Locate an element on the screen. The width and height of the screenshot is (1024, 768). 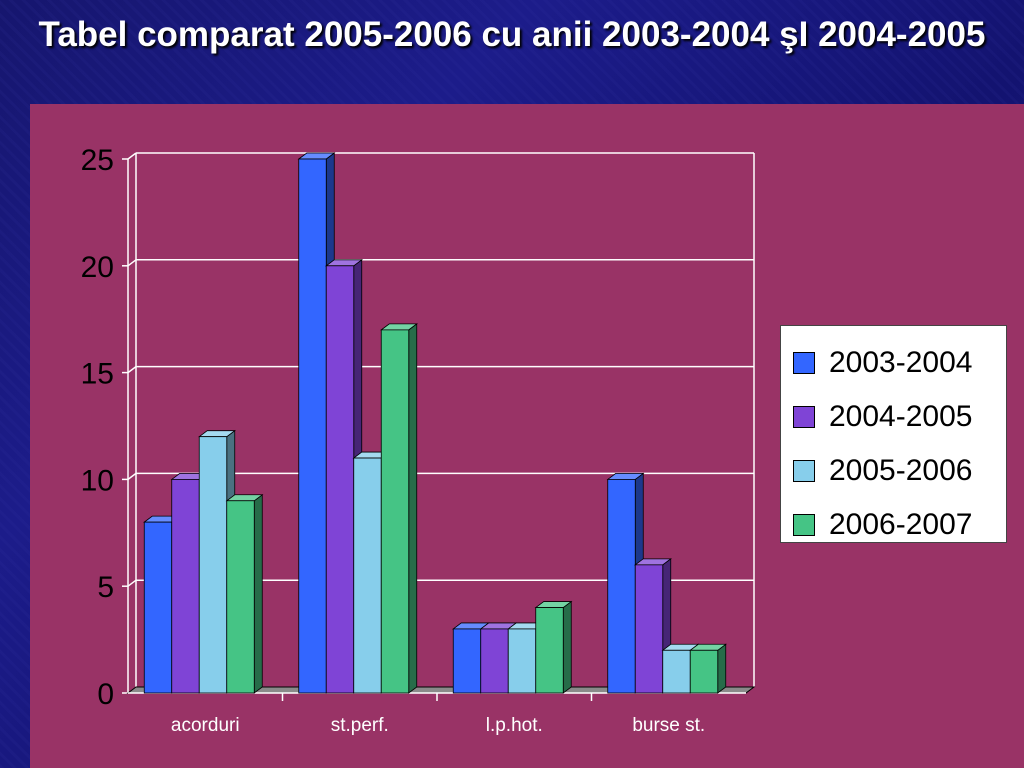
xtick-label-2: l.p.hot. is located at coordinates (514, 725).